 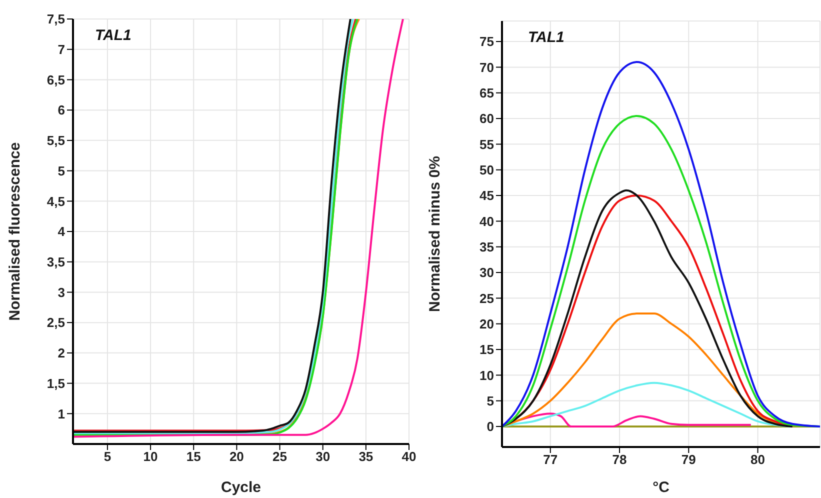 What do you see at coordinates (661, 487) in the screenshot?
I see `x-axis-title: °C` at bounding box center [661, 487].